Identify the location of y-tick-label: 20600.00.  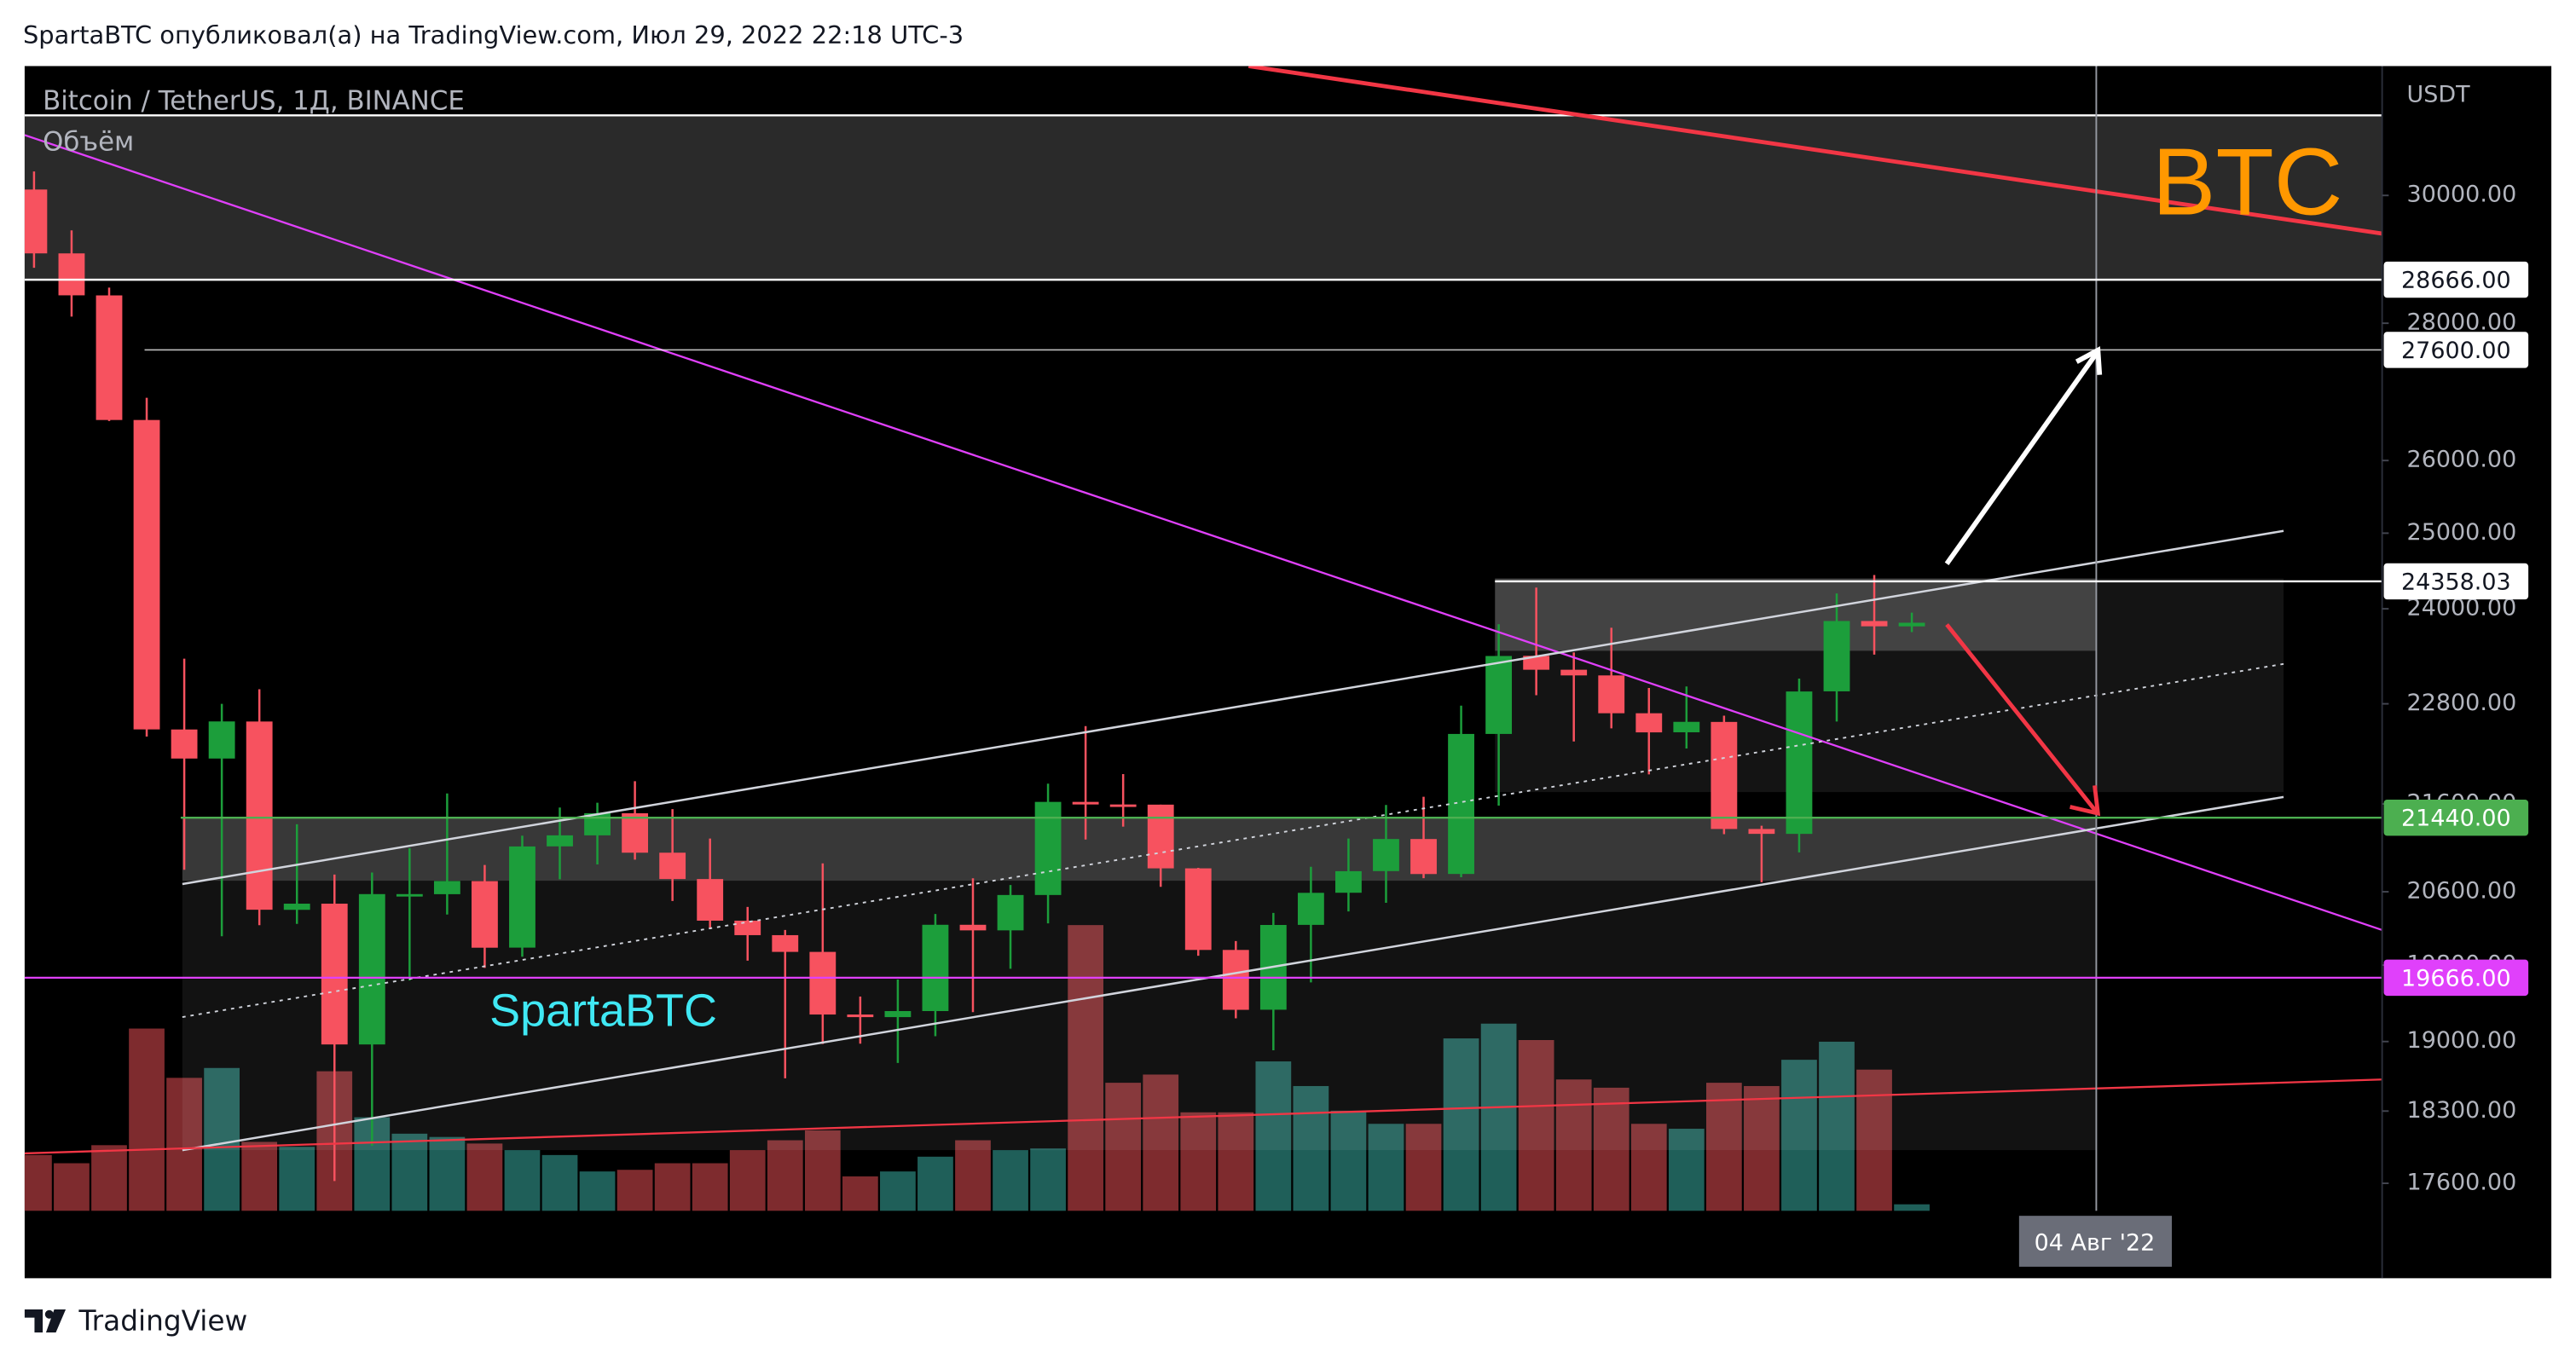
(2462, 891).